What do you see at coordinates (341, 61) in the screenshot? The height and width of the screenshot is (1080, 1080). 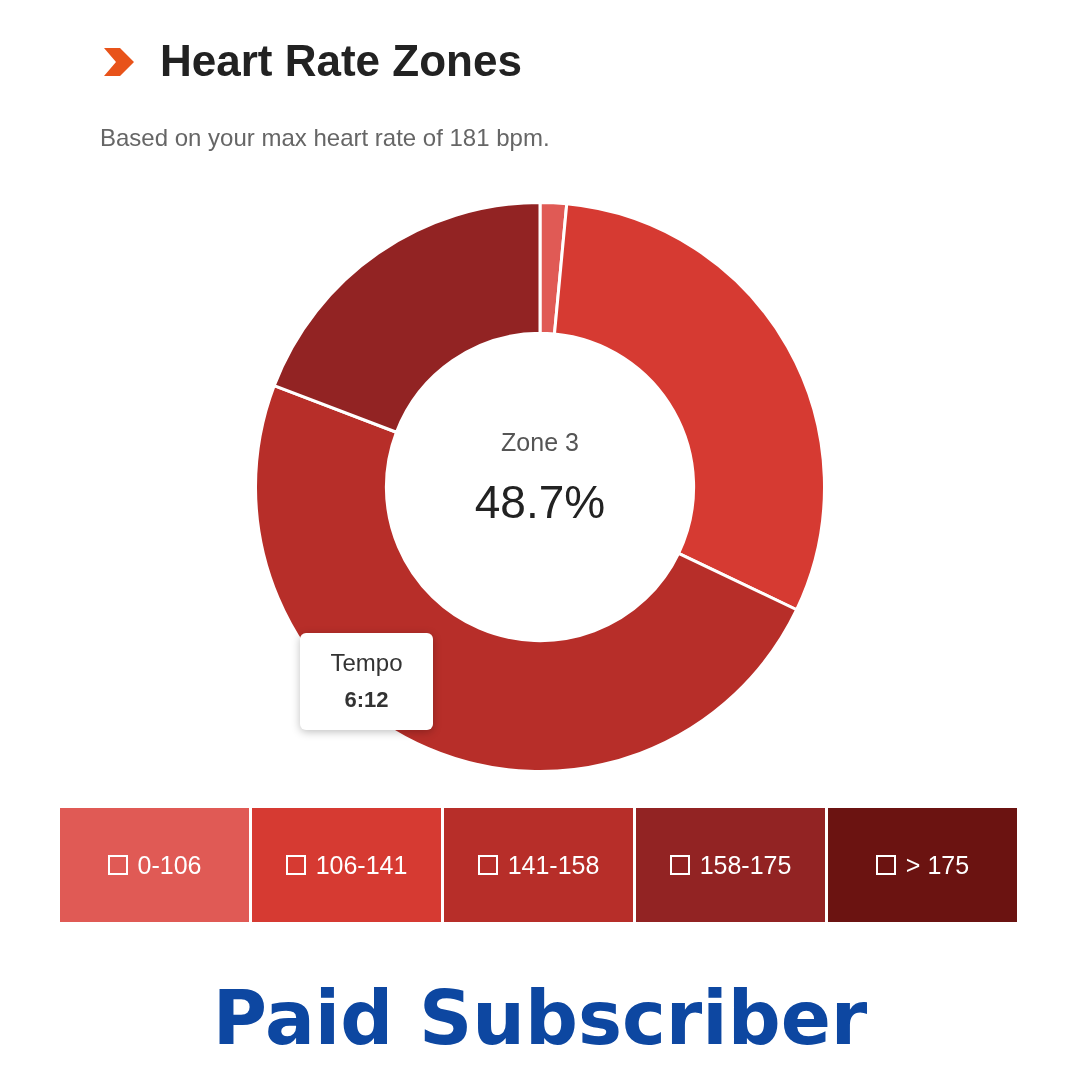 I see `chart-title: Heart Rate Zones` at bounding box center [341, 61].